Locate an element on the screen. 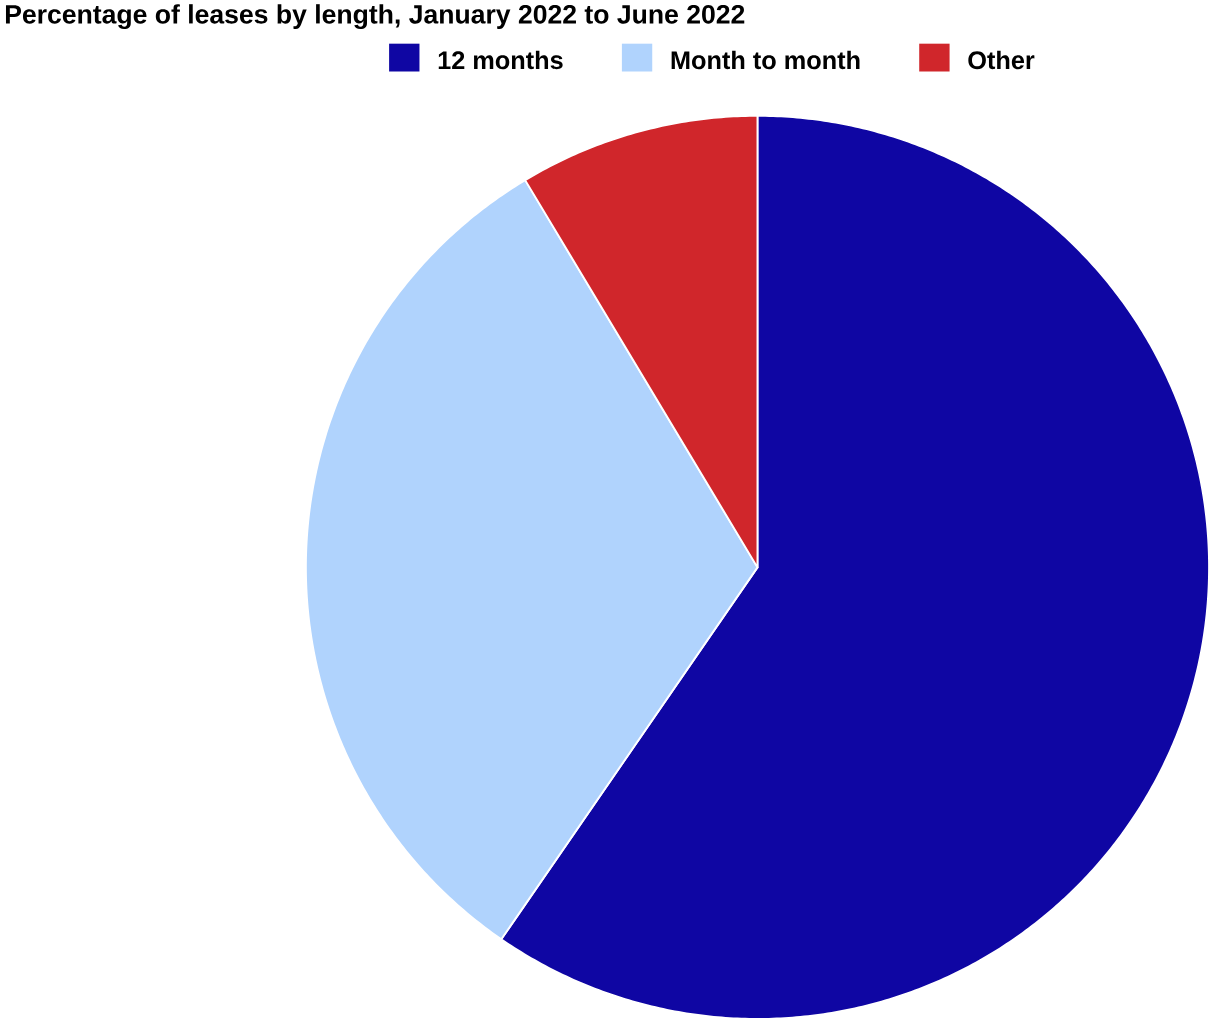 The image size is (1210, 1020). legend-label: Other is located at coordinates (1001, 60).